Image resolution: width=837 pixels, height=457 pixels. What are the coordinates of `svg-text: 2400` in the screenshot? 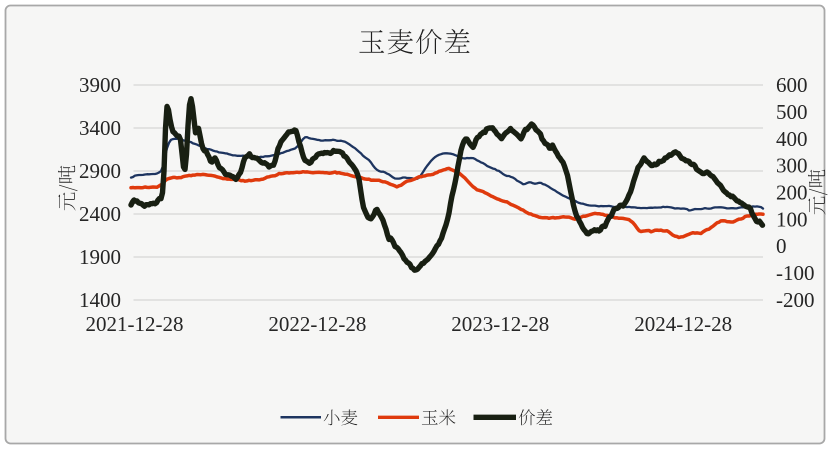 It's located at (100, 214).